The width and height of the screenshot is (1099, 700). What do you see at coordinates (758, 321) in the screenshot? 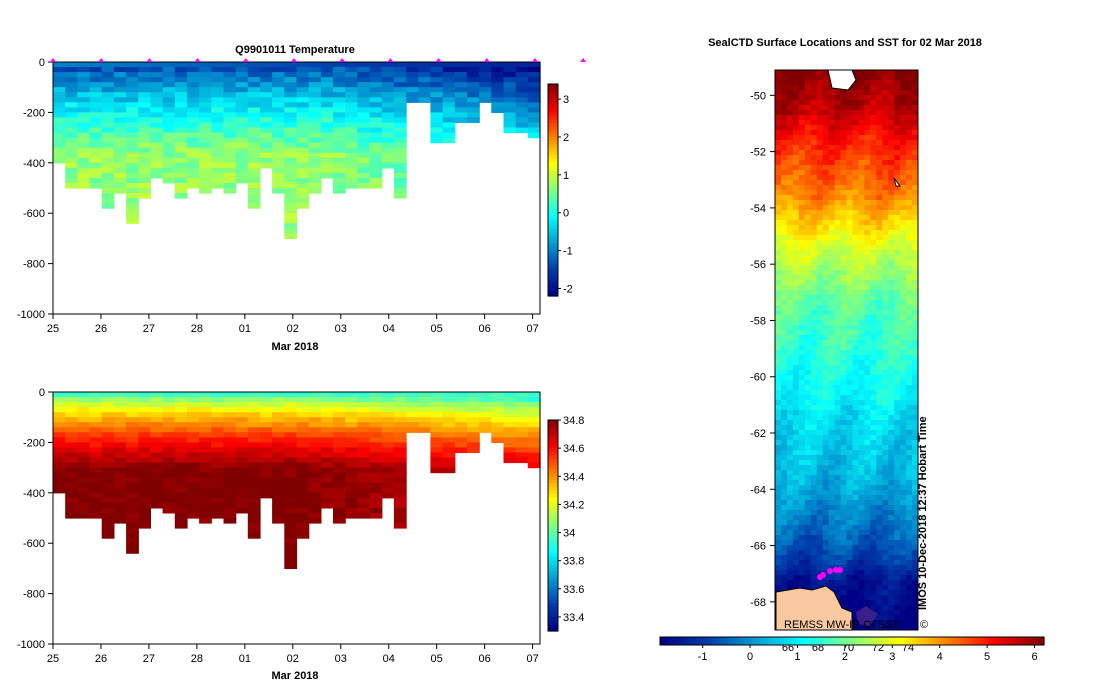
I see `sst-map-y-tick-label: -58` at bounding box center [758, 321].